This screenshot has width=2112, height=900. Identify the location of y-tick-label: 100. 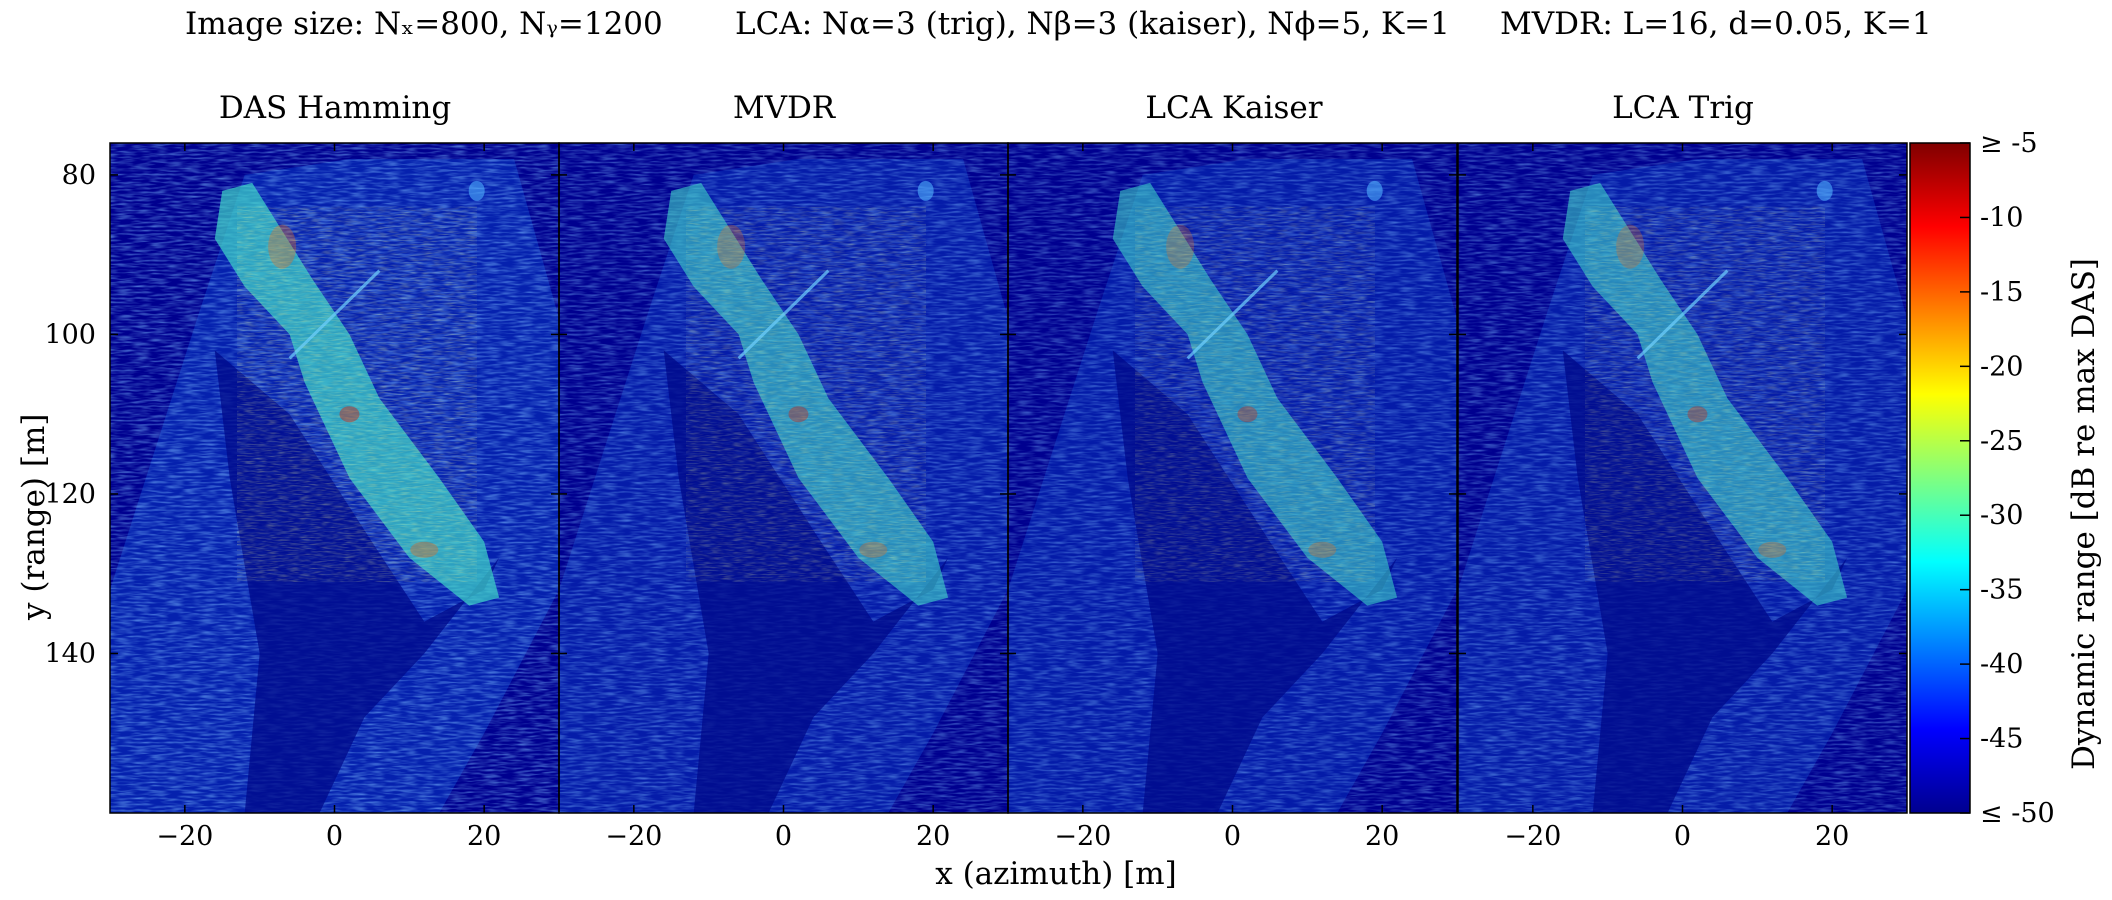
(70, 334).